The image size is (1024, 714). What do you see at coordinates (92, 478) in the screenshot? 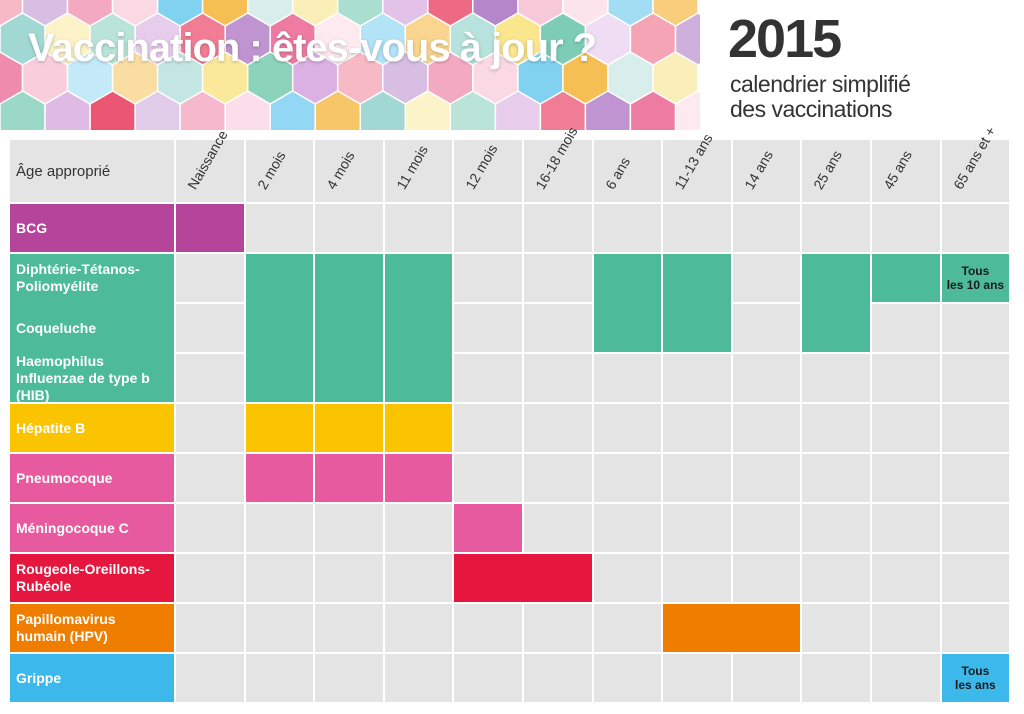
I see `row-label: Pneumocoque` at bounding box center [92, 478].